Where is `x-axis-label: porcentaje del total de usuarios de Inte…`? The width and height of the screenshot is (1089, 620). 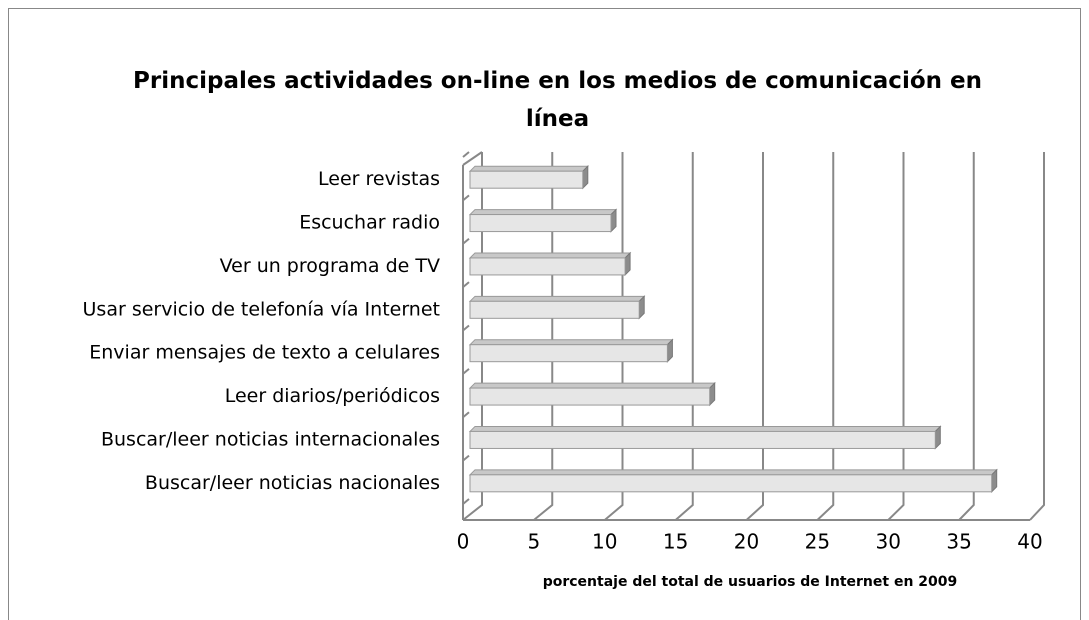
x-axis-label: porcentaje del total de usuarios de Inte… is located at coordinates (750, 582).